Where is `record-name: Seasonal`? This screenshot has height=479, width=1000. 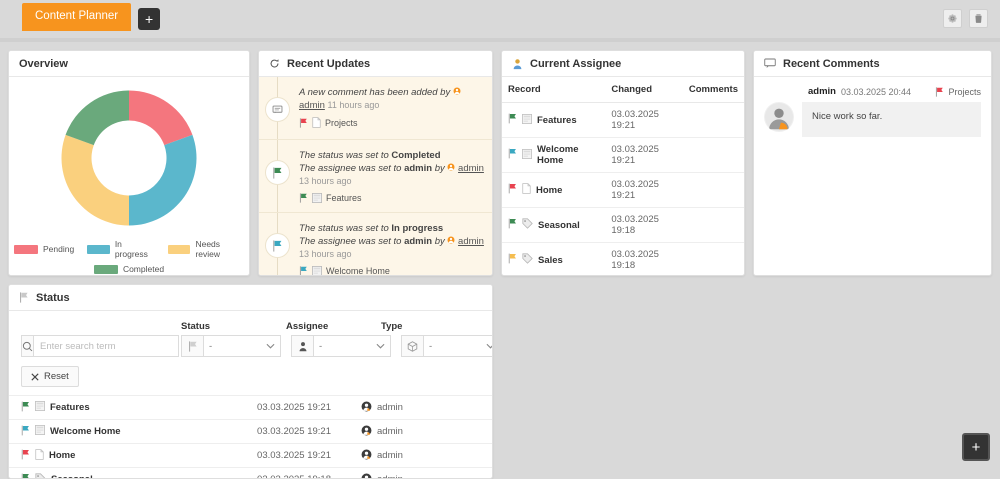 record-name: Seasonal is located at coordinates (559, 225).